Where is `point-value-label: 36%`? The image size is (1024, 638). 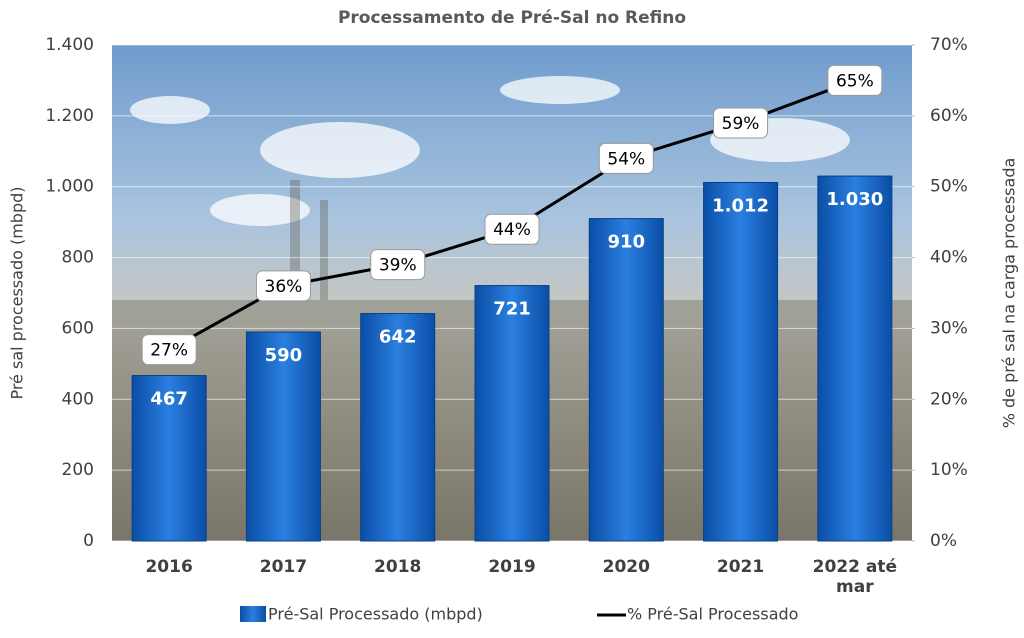
point-value-label: 36% is located at coordinates (284, 287).